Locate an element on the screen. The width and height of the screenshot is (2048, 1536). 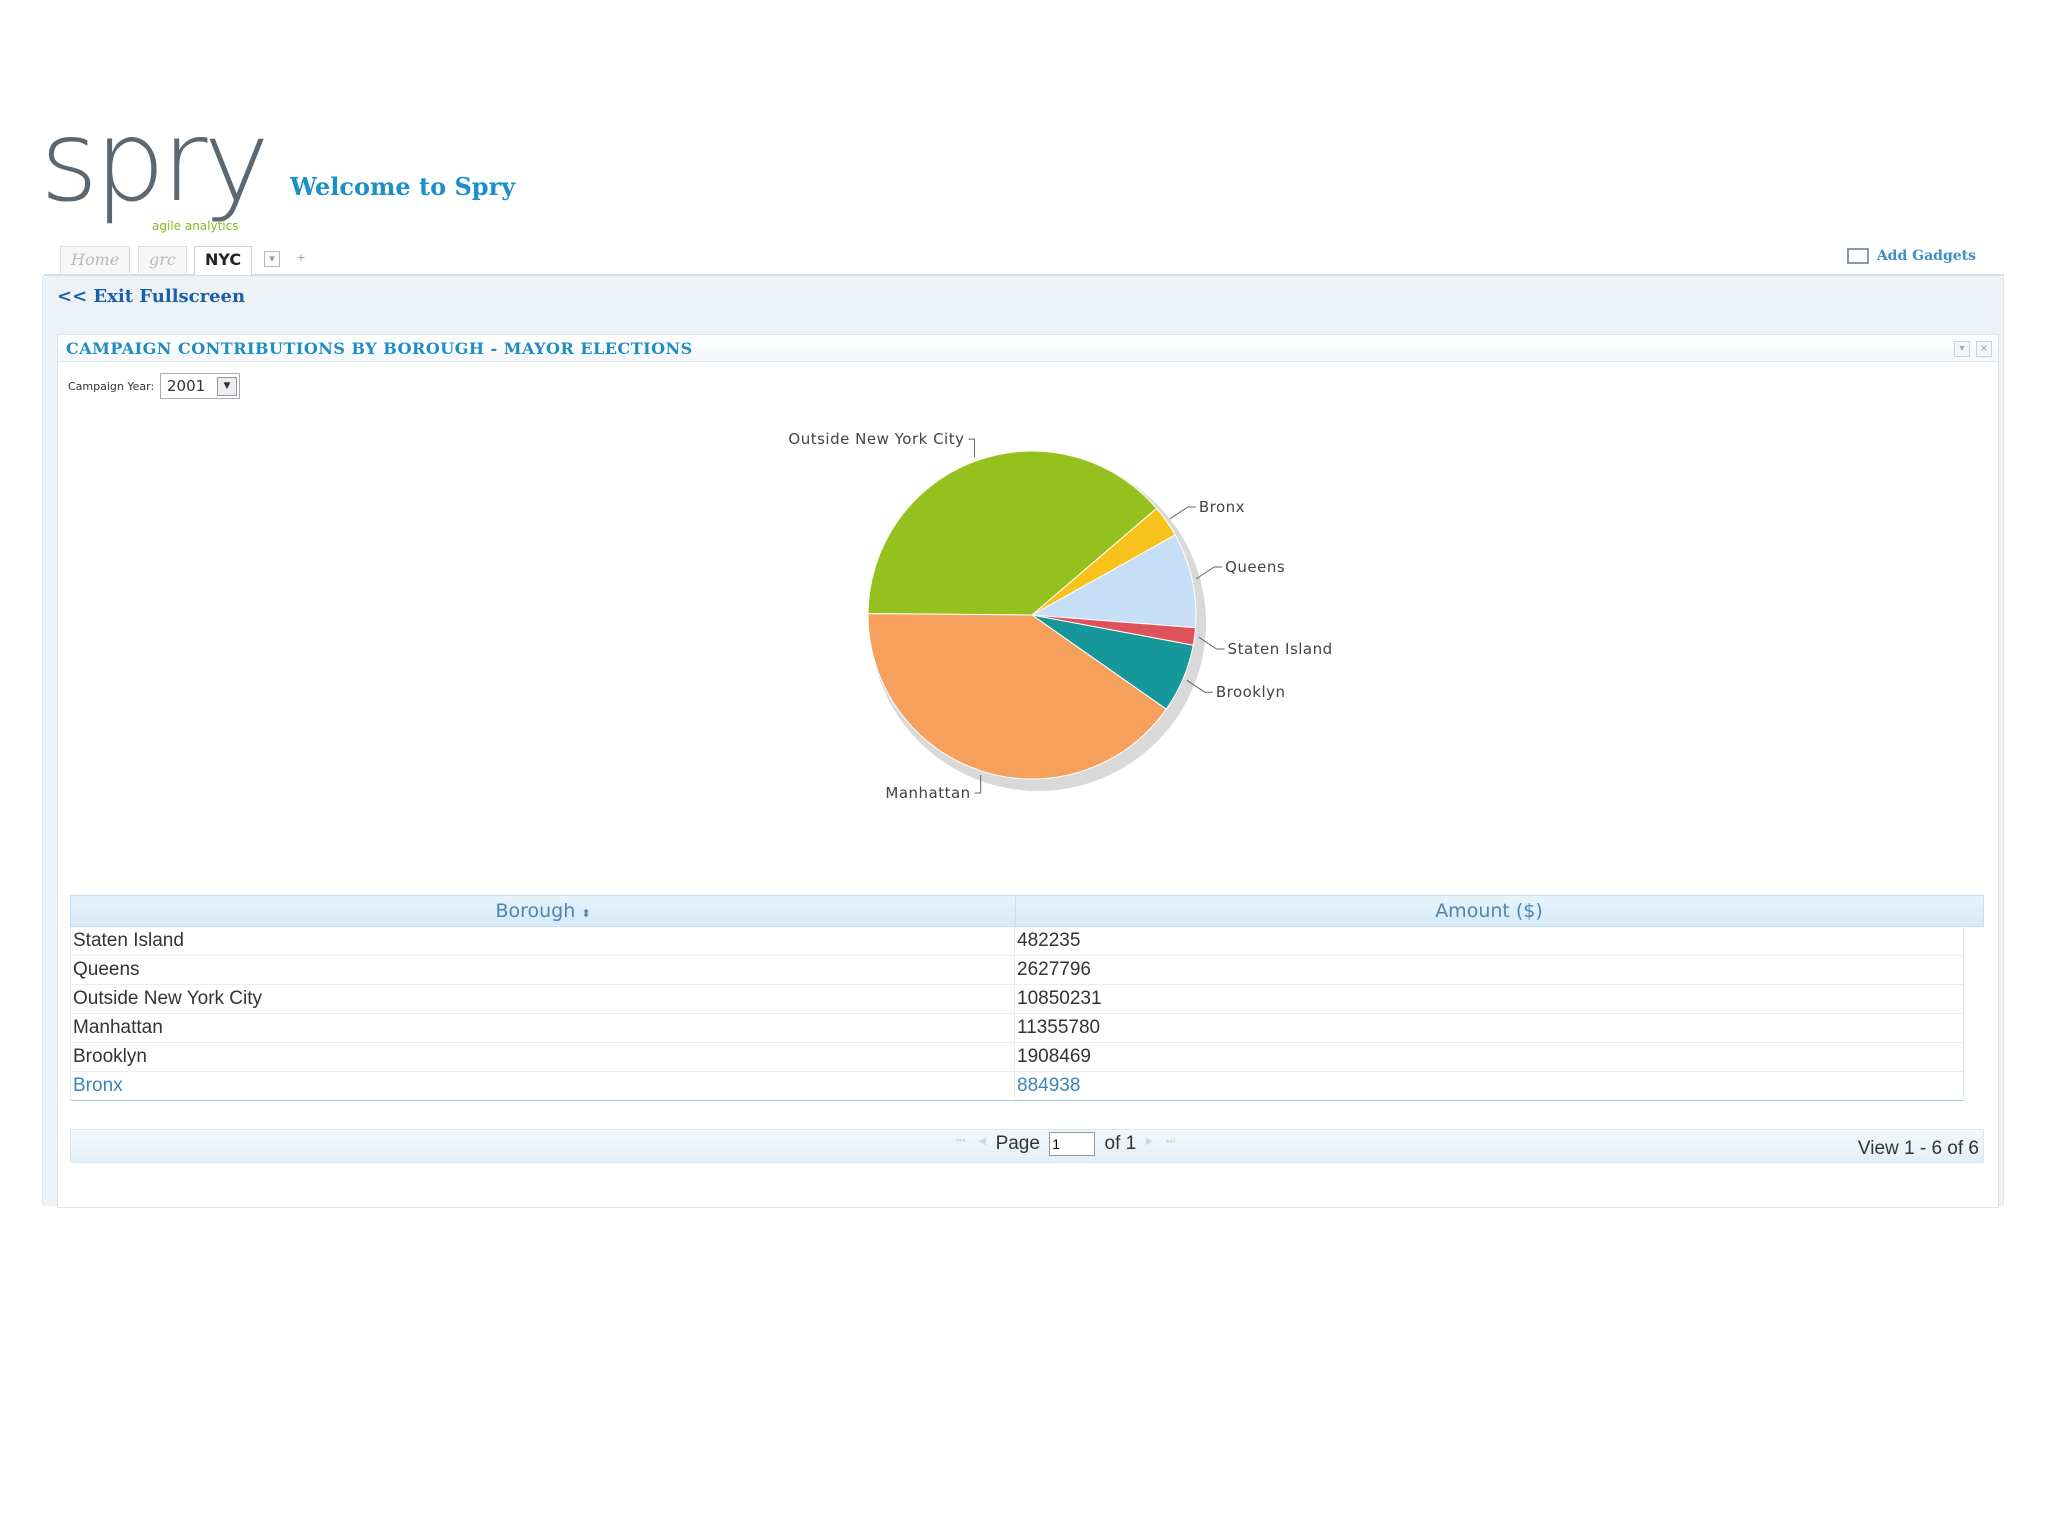
dropdown-arrow-icon: ▼ is located at coordinates (227, 386).